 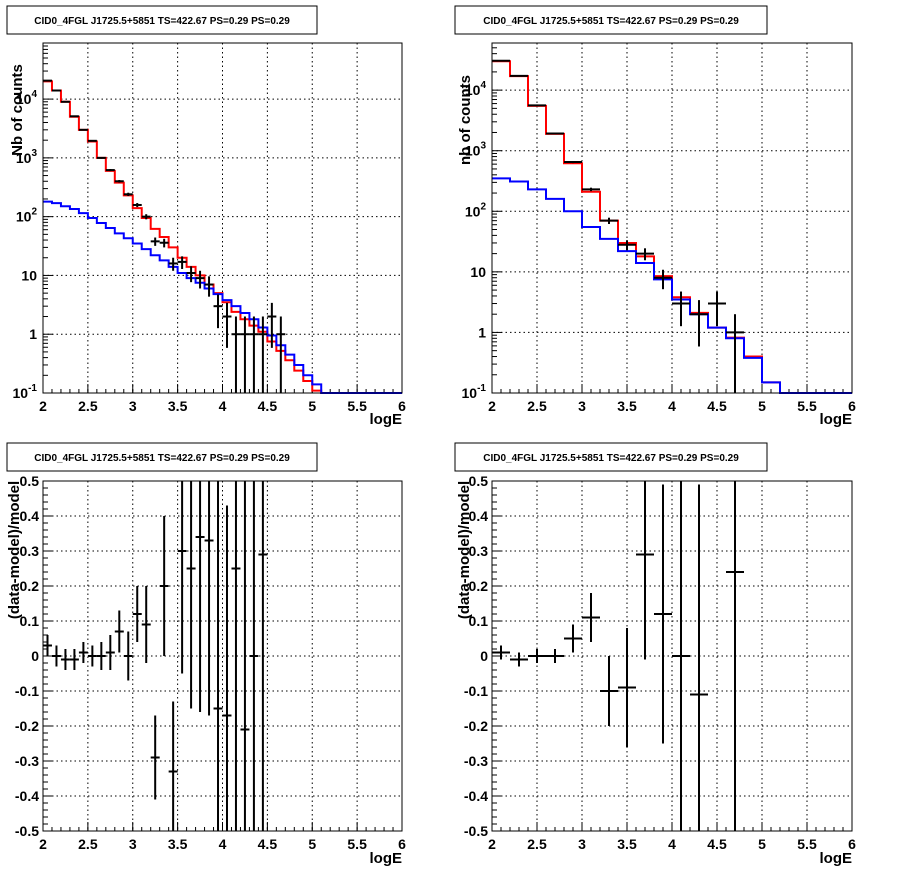 What do you see at coordinates (465, 120) in the screenshot?
I see `y-axis-label: nb of counts` at bounding box center [465, 120].